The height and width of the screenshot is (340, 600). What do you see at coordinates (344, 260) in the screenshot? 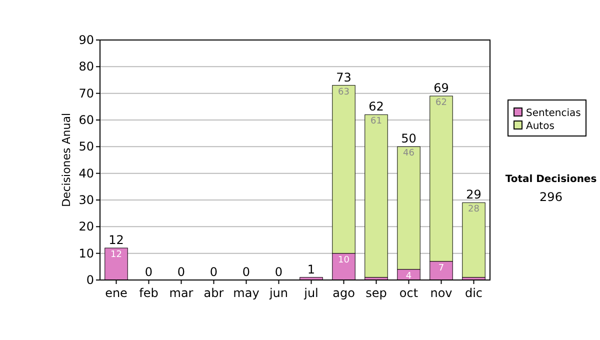
I see `data-label: 10` at bounding box center [344, 260].